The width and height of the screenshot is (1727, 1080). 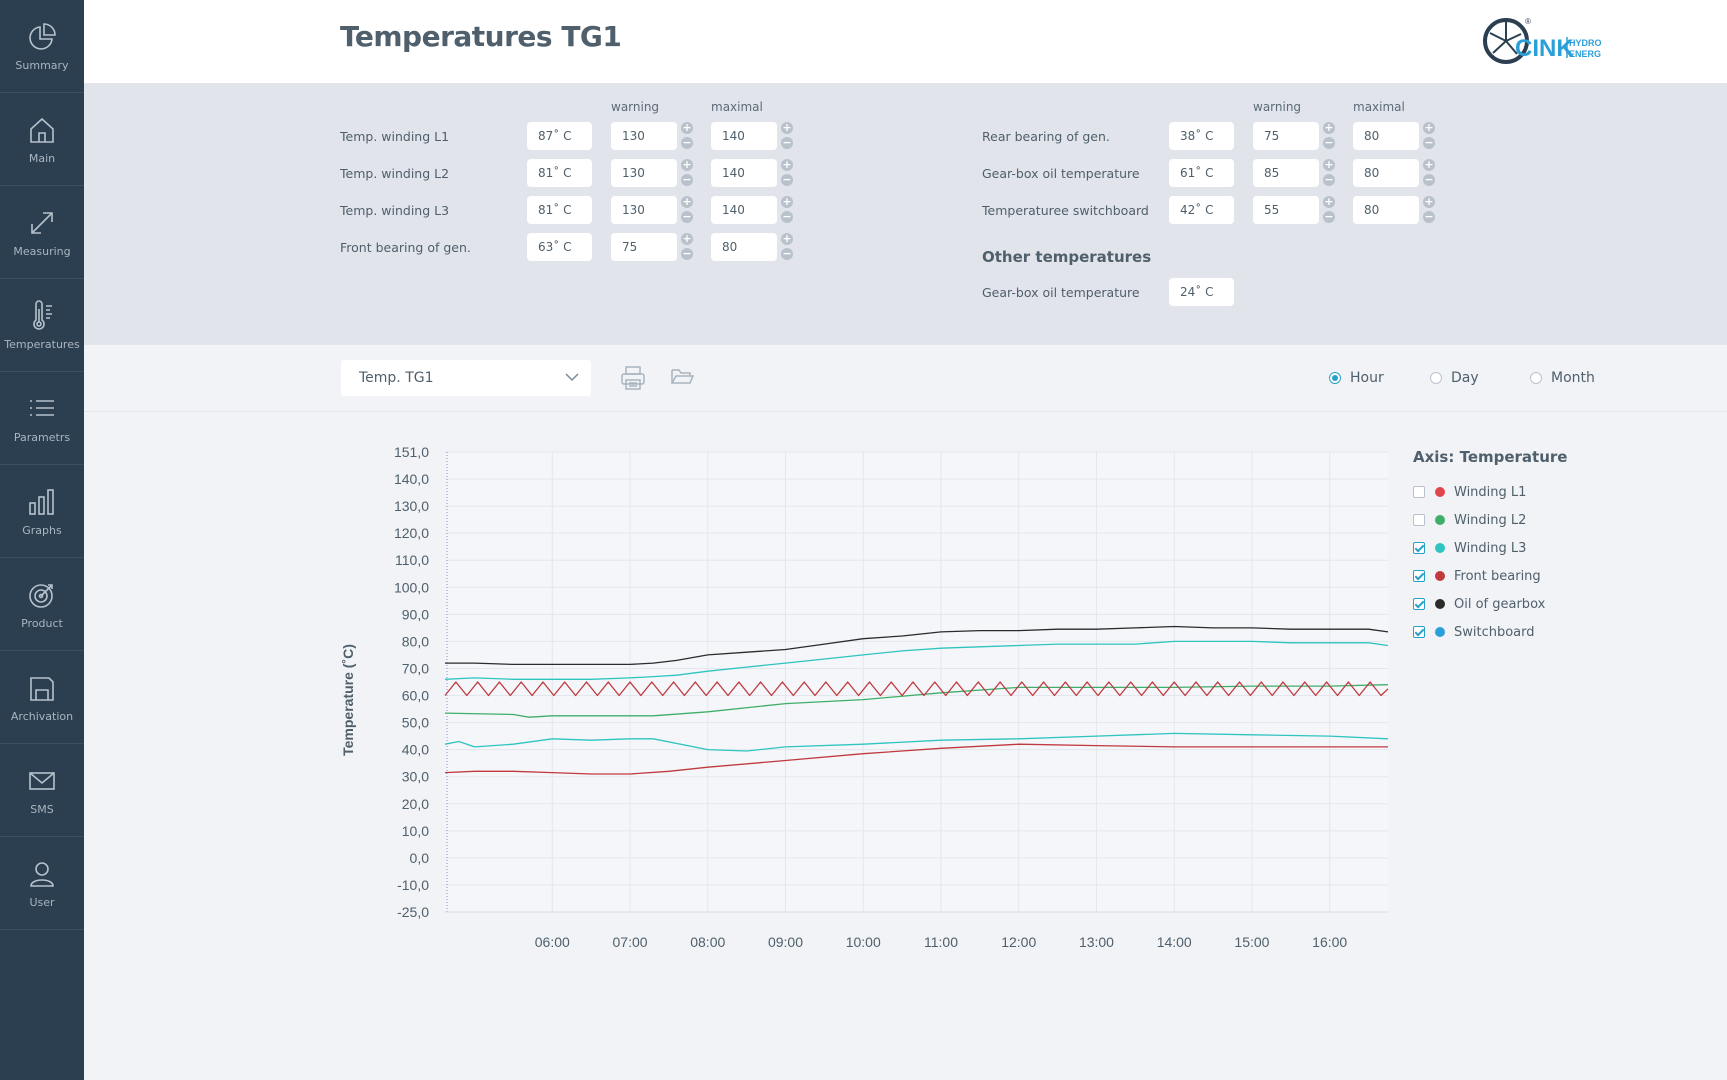 I want to click on legend-item: Switchboard, so click(x=1523, y=632).